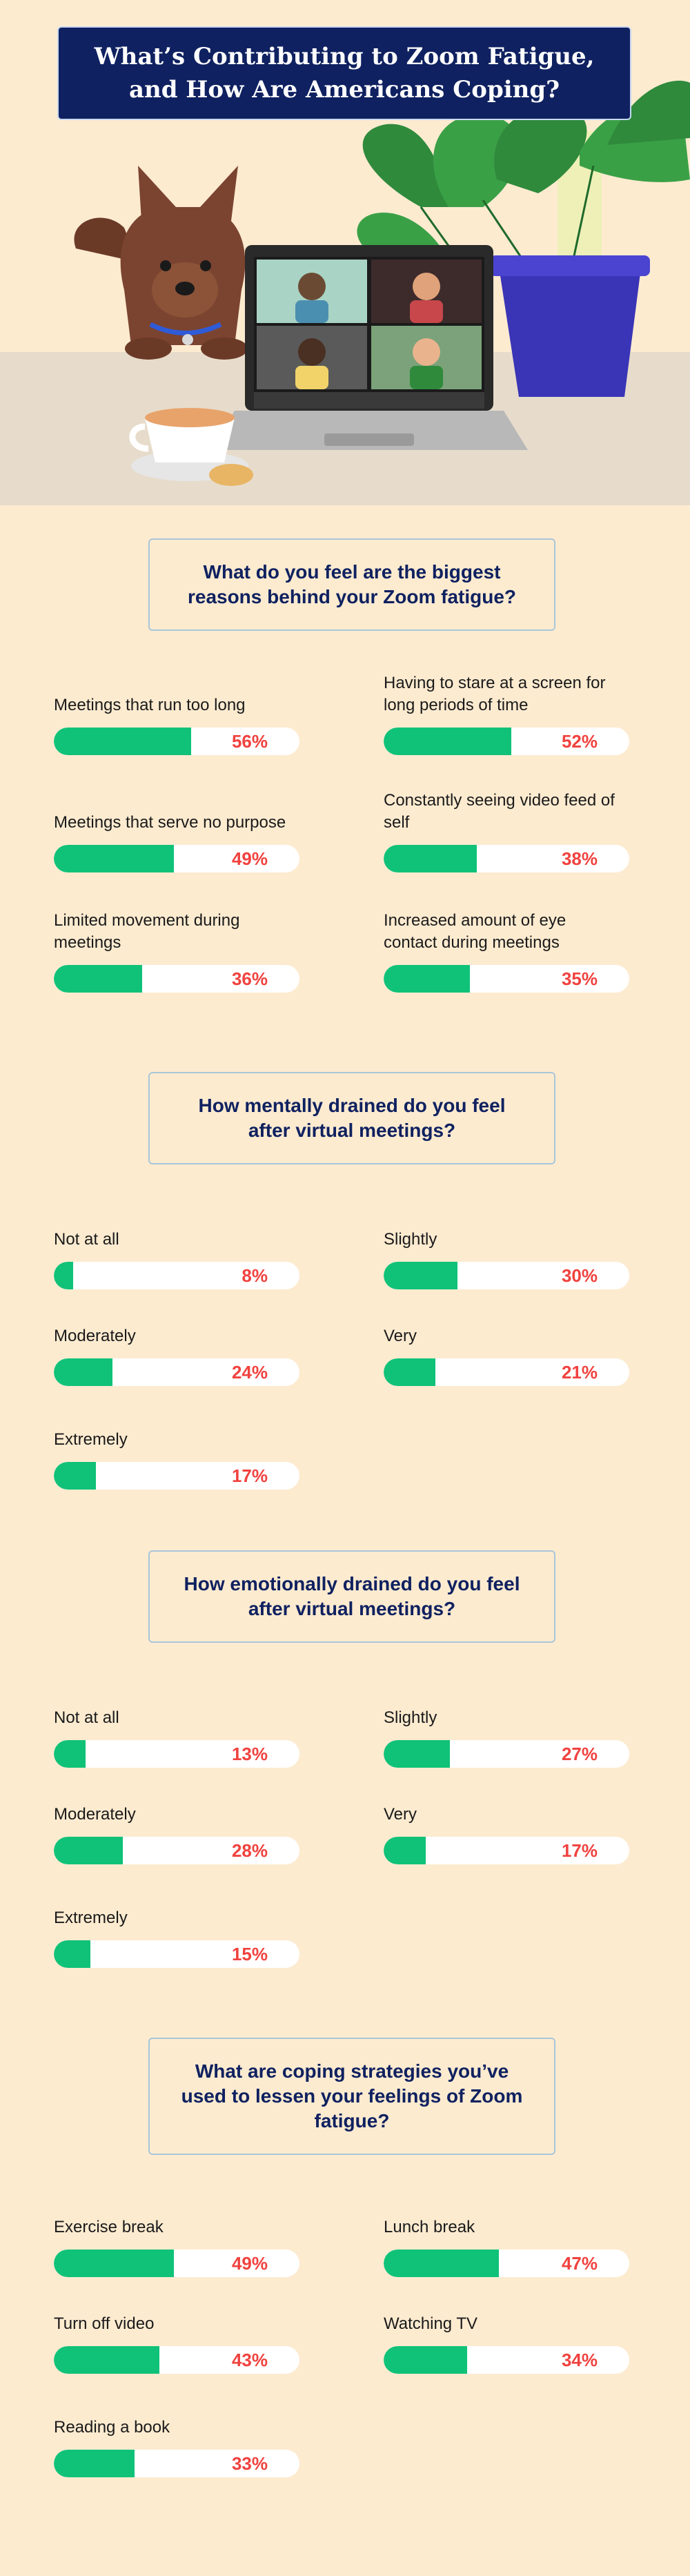 The height and width of the screenshot is (2576, 690). What do you see at coordinates (429, 2227) in the screenshot?
I see `item-label: Lunch break` at bounding box center [429, 2227].